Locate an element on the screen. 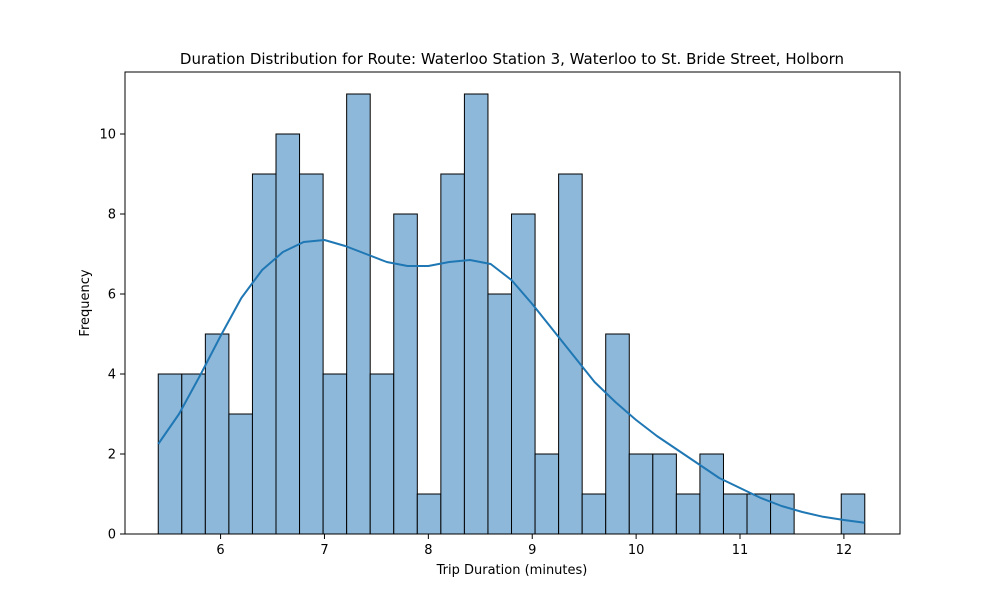 This screenshot has width=1000, height=600. y-tick-label: 2 is located at coordinates (112, 455).